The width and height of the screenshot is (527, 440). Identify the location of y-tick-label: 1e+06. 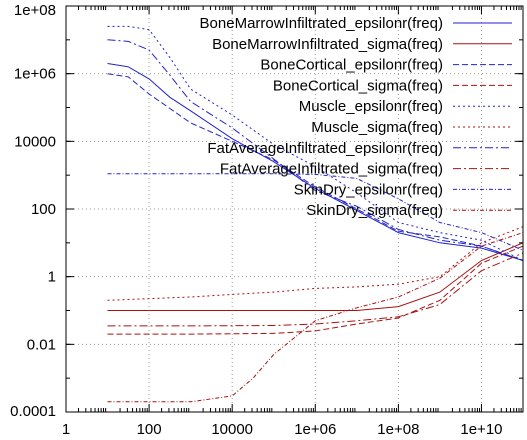
(35, 74).